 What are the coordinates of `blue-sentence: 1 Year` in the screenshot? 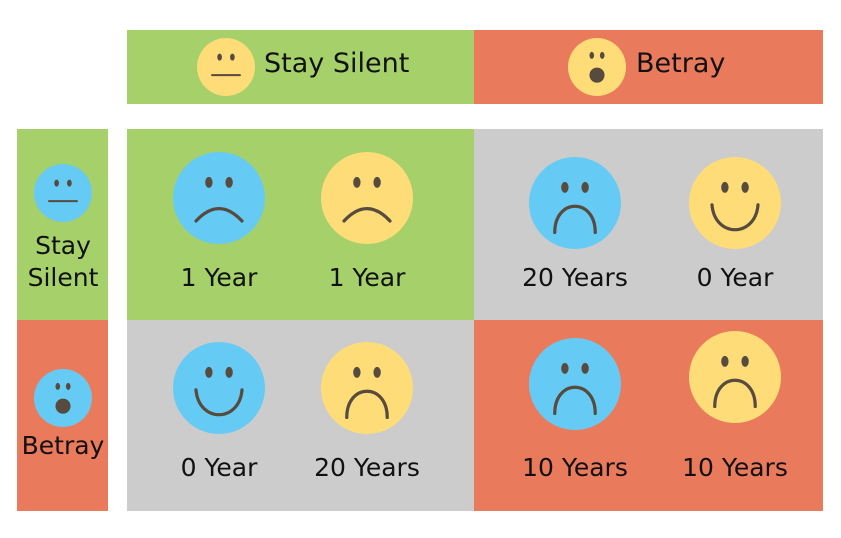 It's located at (219, 277).